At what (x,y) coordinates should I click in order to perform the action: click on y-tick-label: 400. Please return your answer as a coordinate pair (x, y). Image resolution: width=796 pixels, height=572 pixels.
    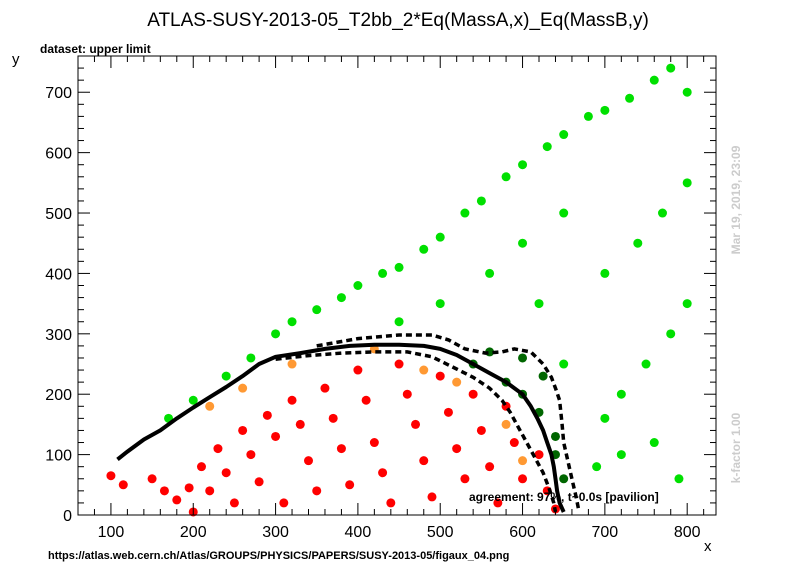
    Looking at the image, I should click on (58, 274).